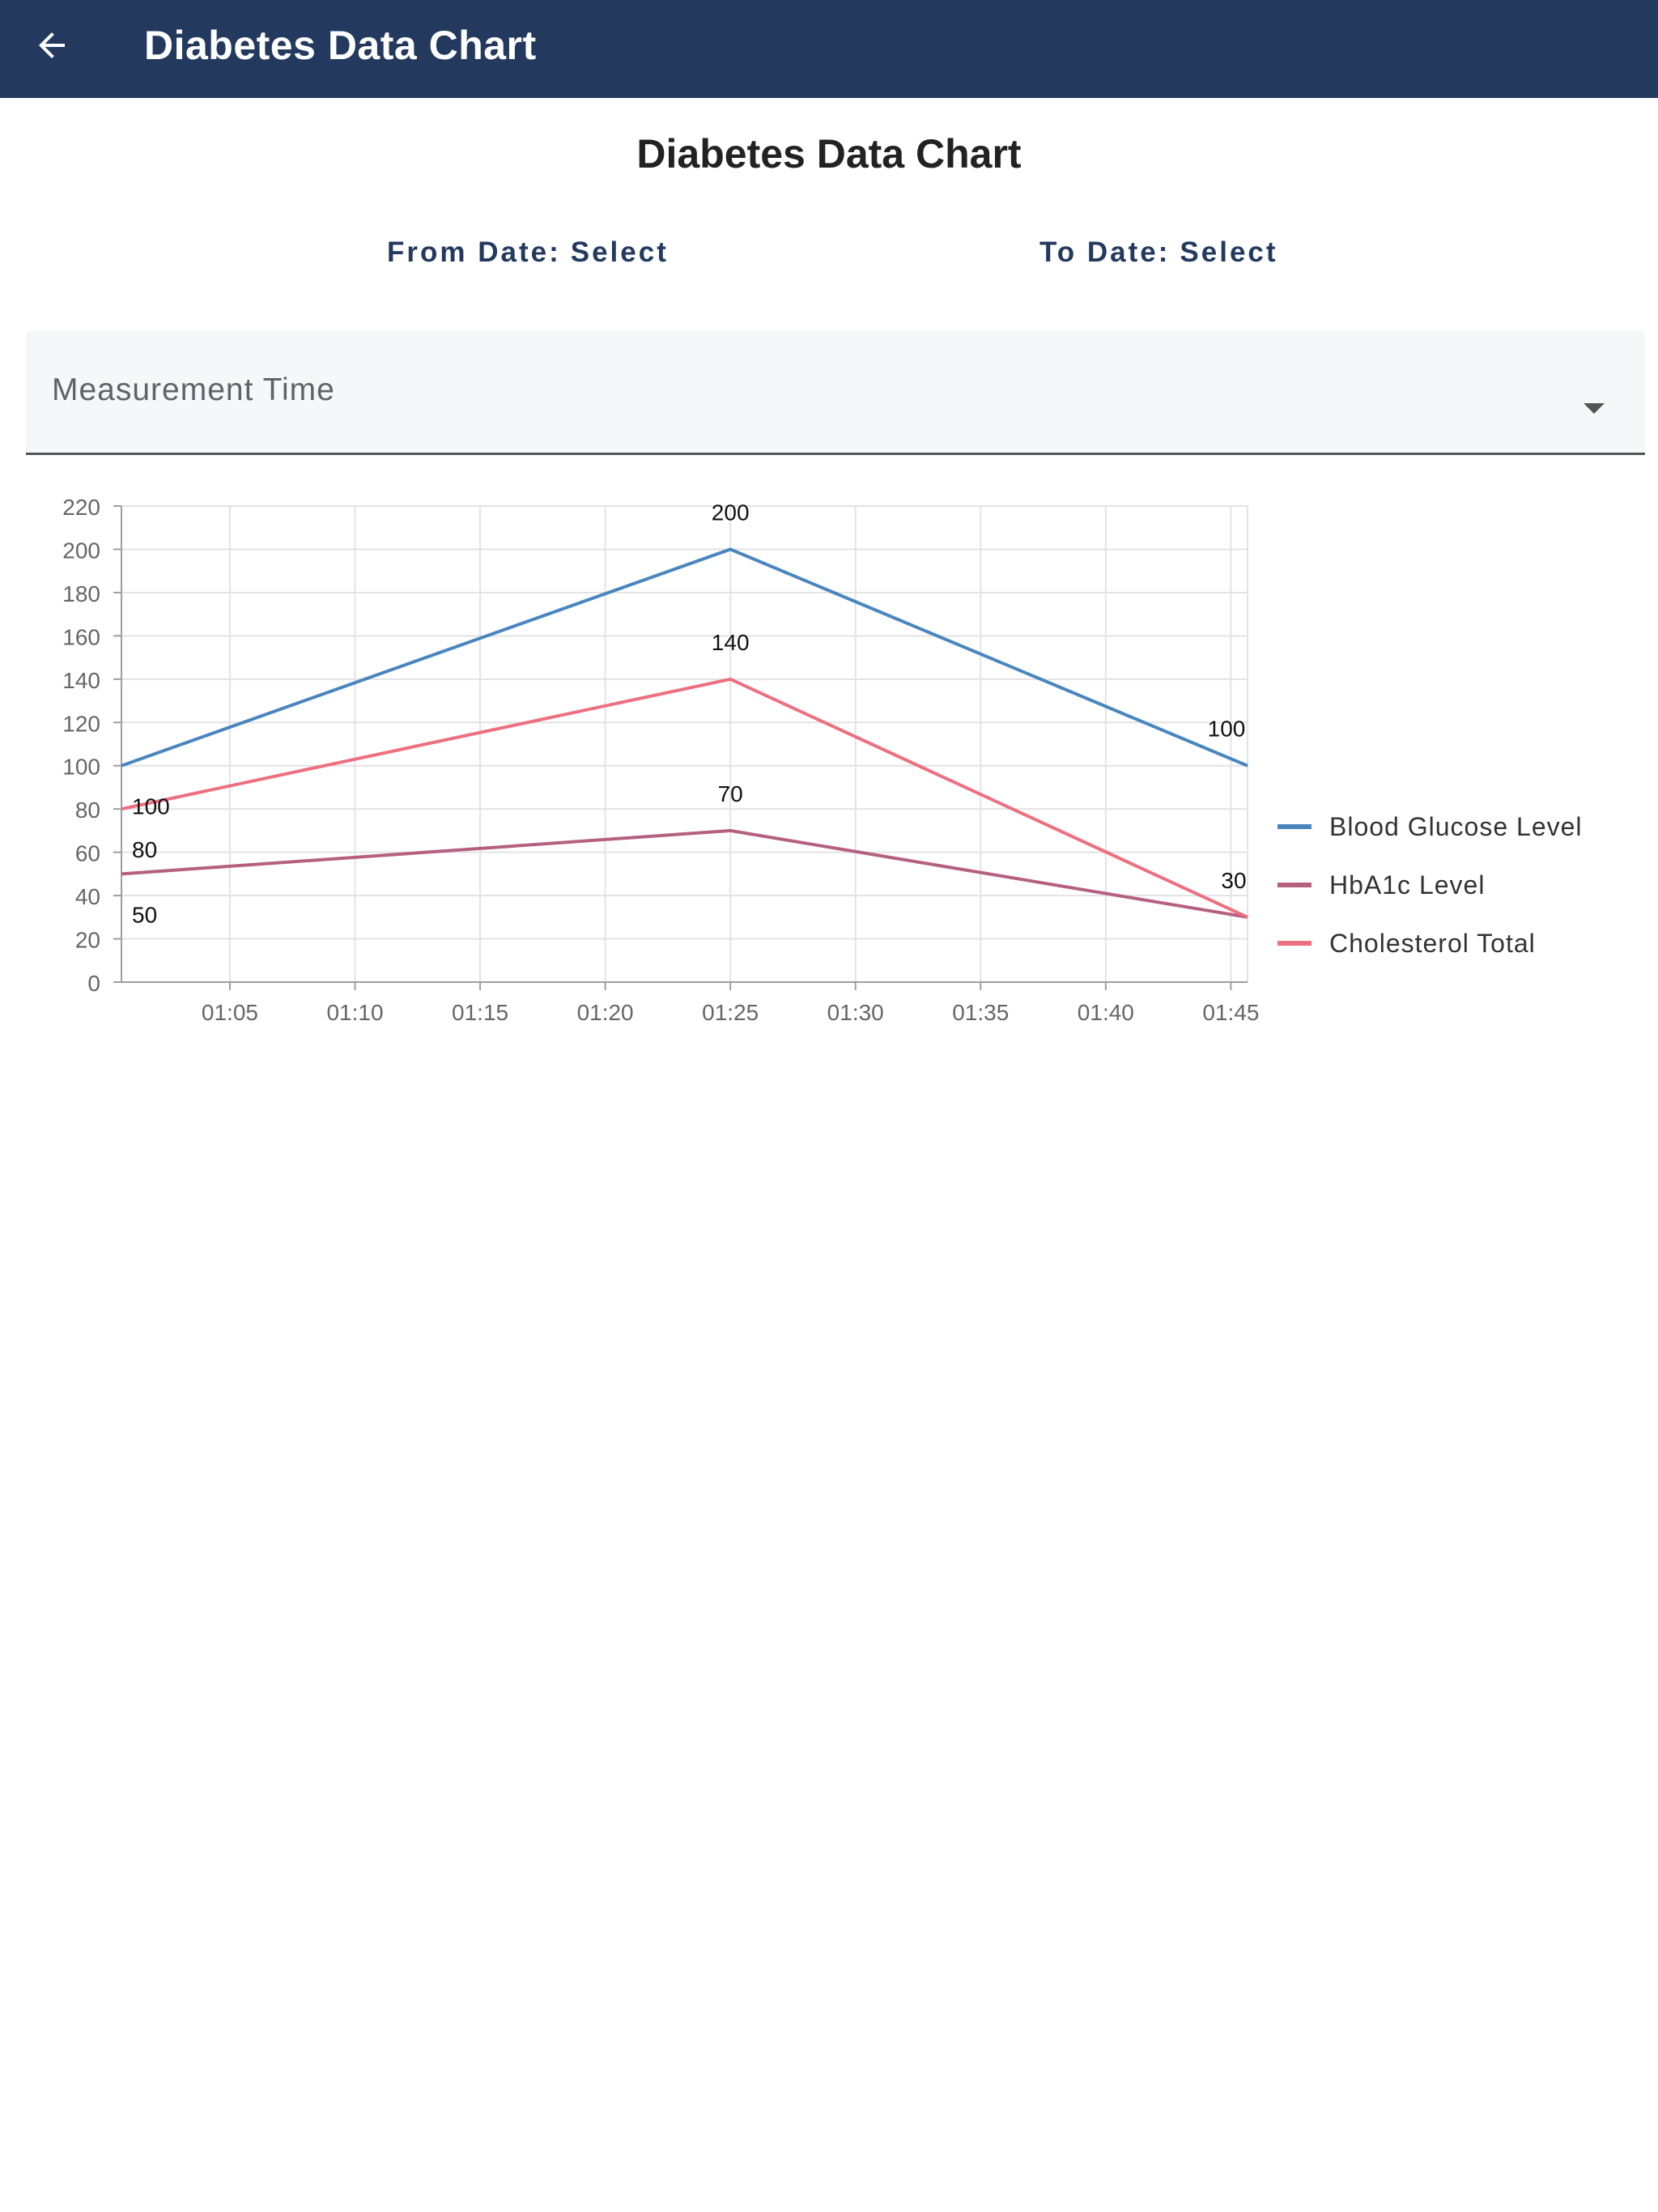  What do you see at coordinates (684, 657) in the screenshot?
I see `series-line-blood-glucose` at bounding box center [684, 657].